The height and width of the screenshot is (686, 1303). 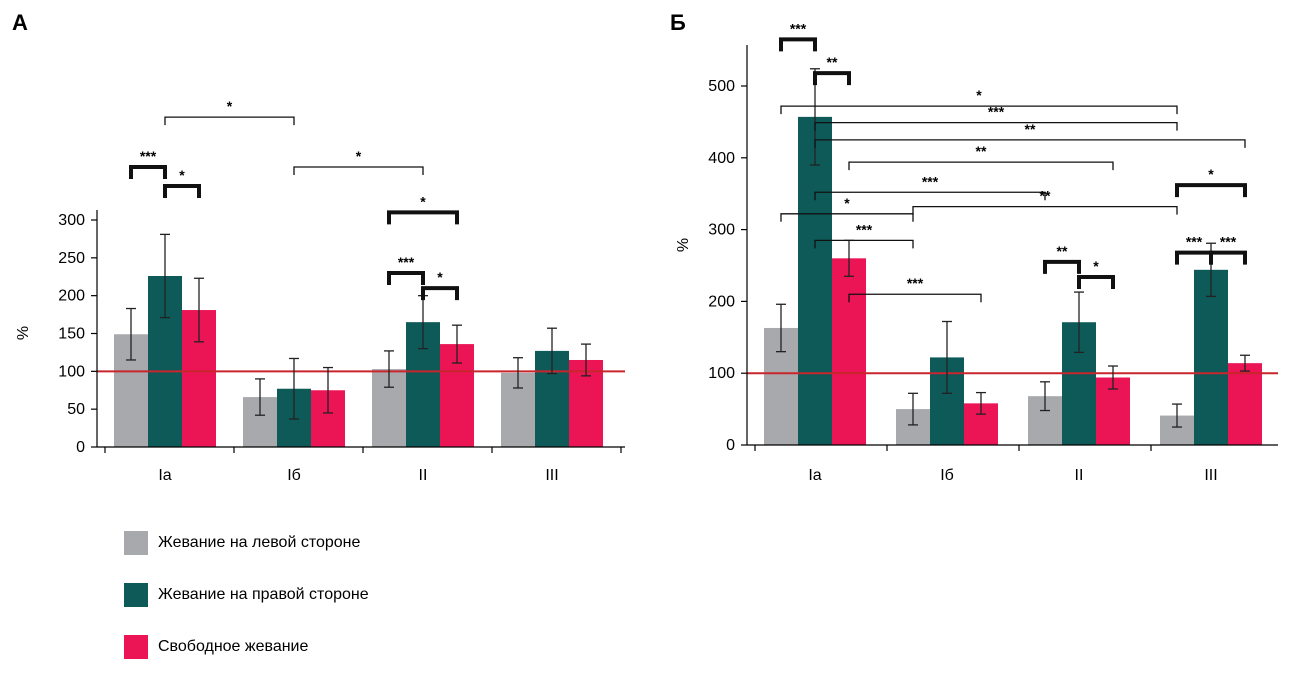 I want to click on panel-b-significance-12: *, so click(x=1096, y=273).